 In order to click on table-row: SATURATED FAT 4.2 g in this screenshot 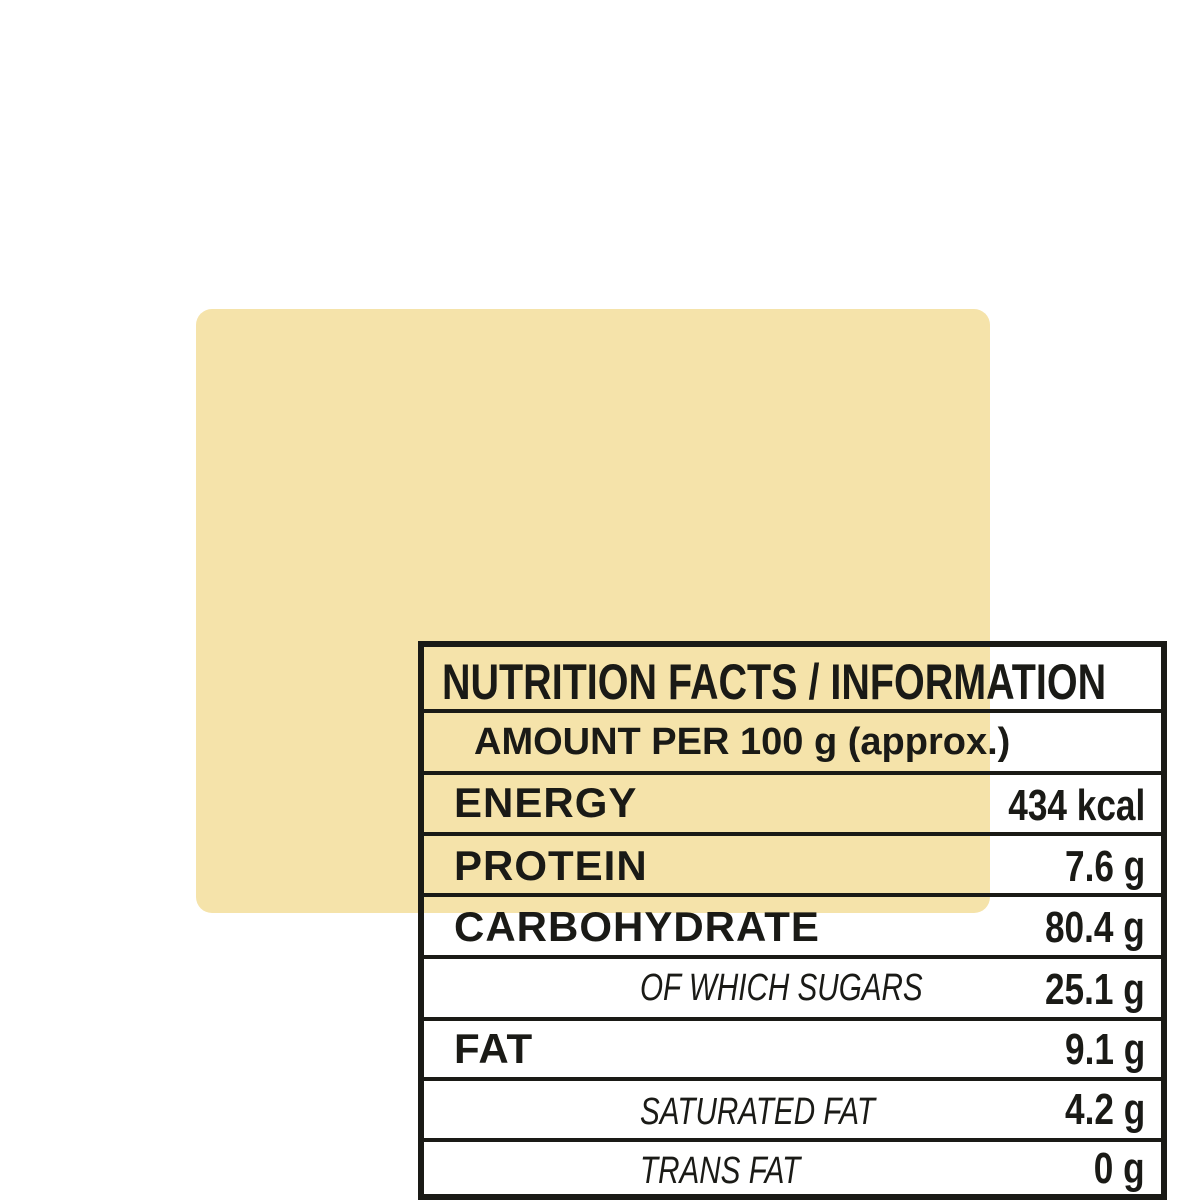, I will do `click(792, 1107)`.